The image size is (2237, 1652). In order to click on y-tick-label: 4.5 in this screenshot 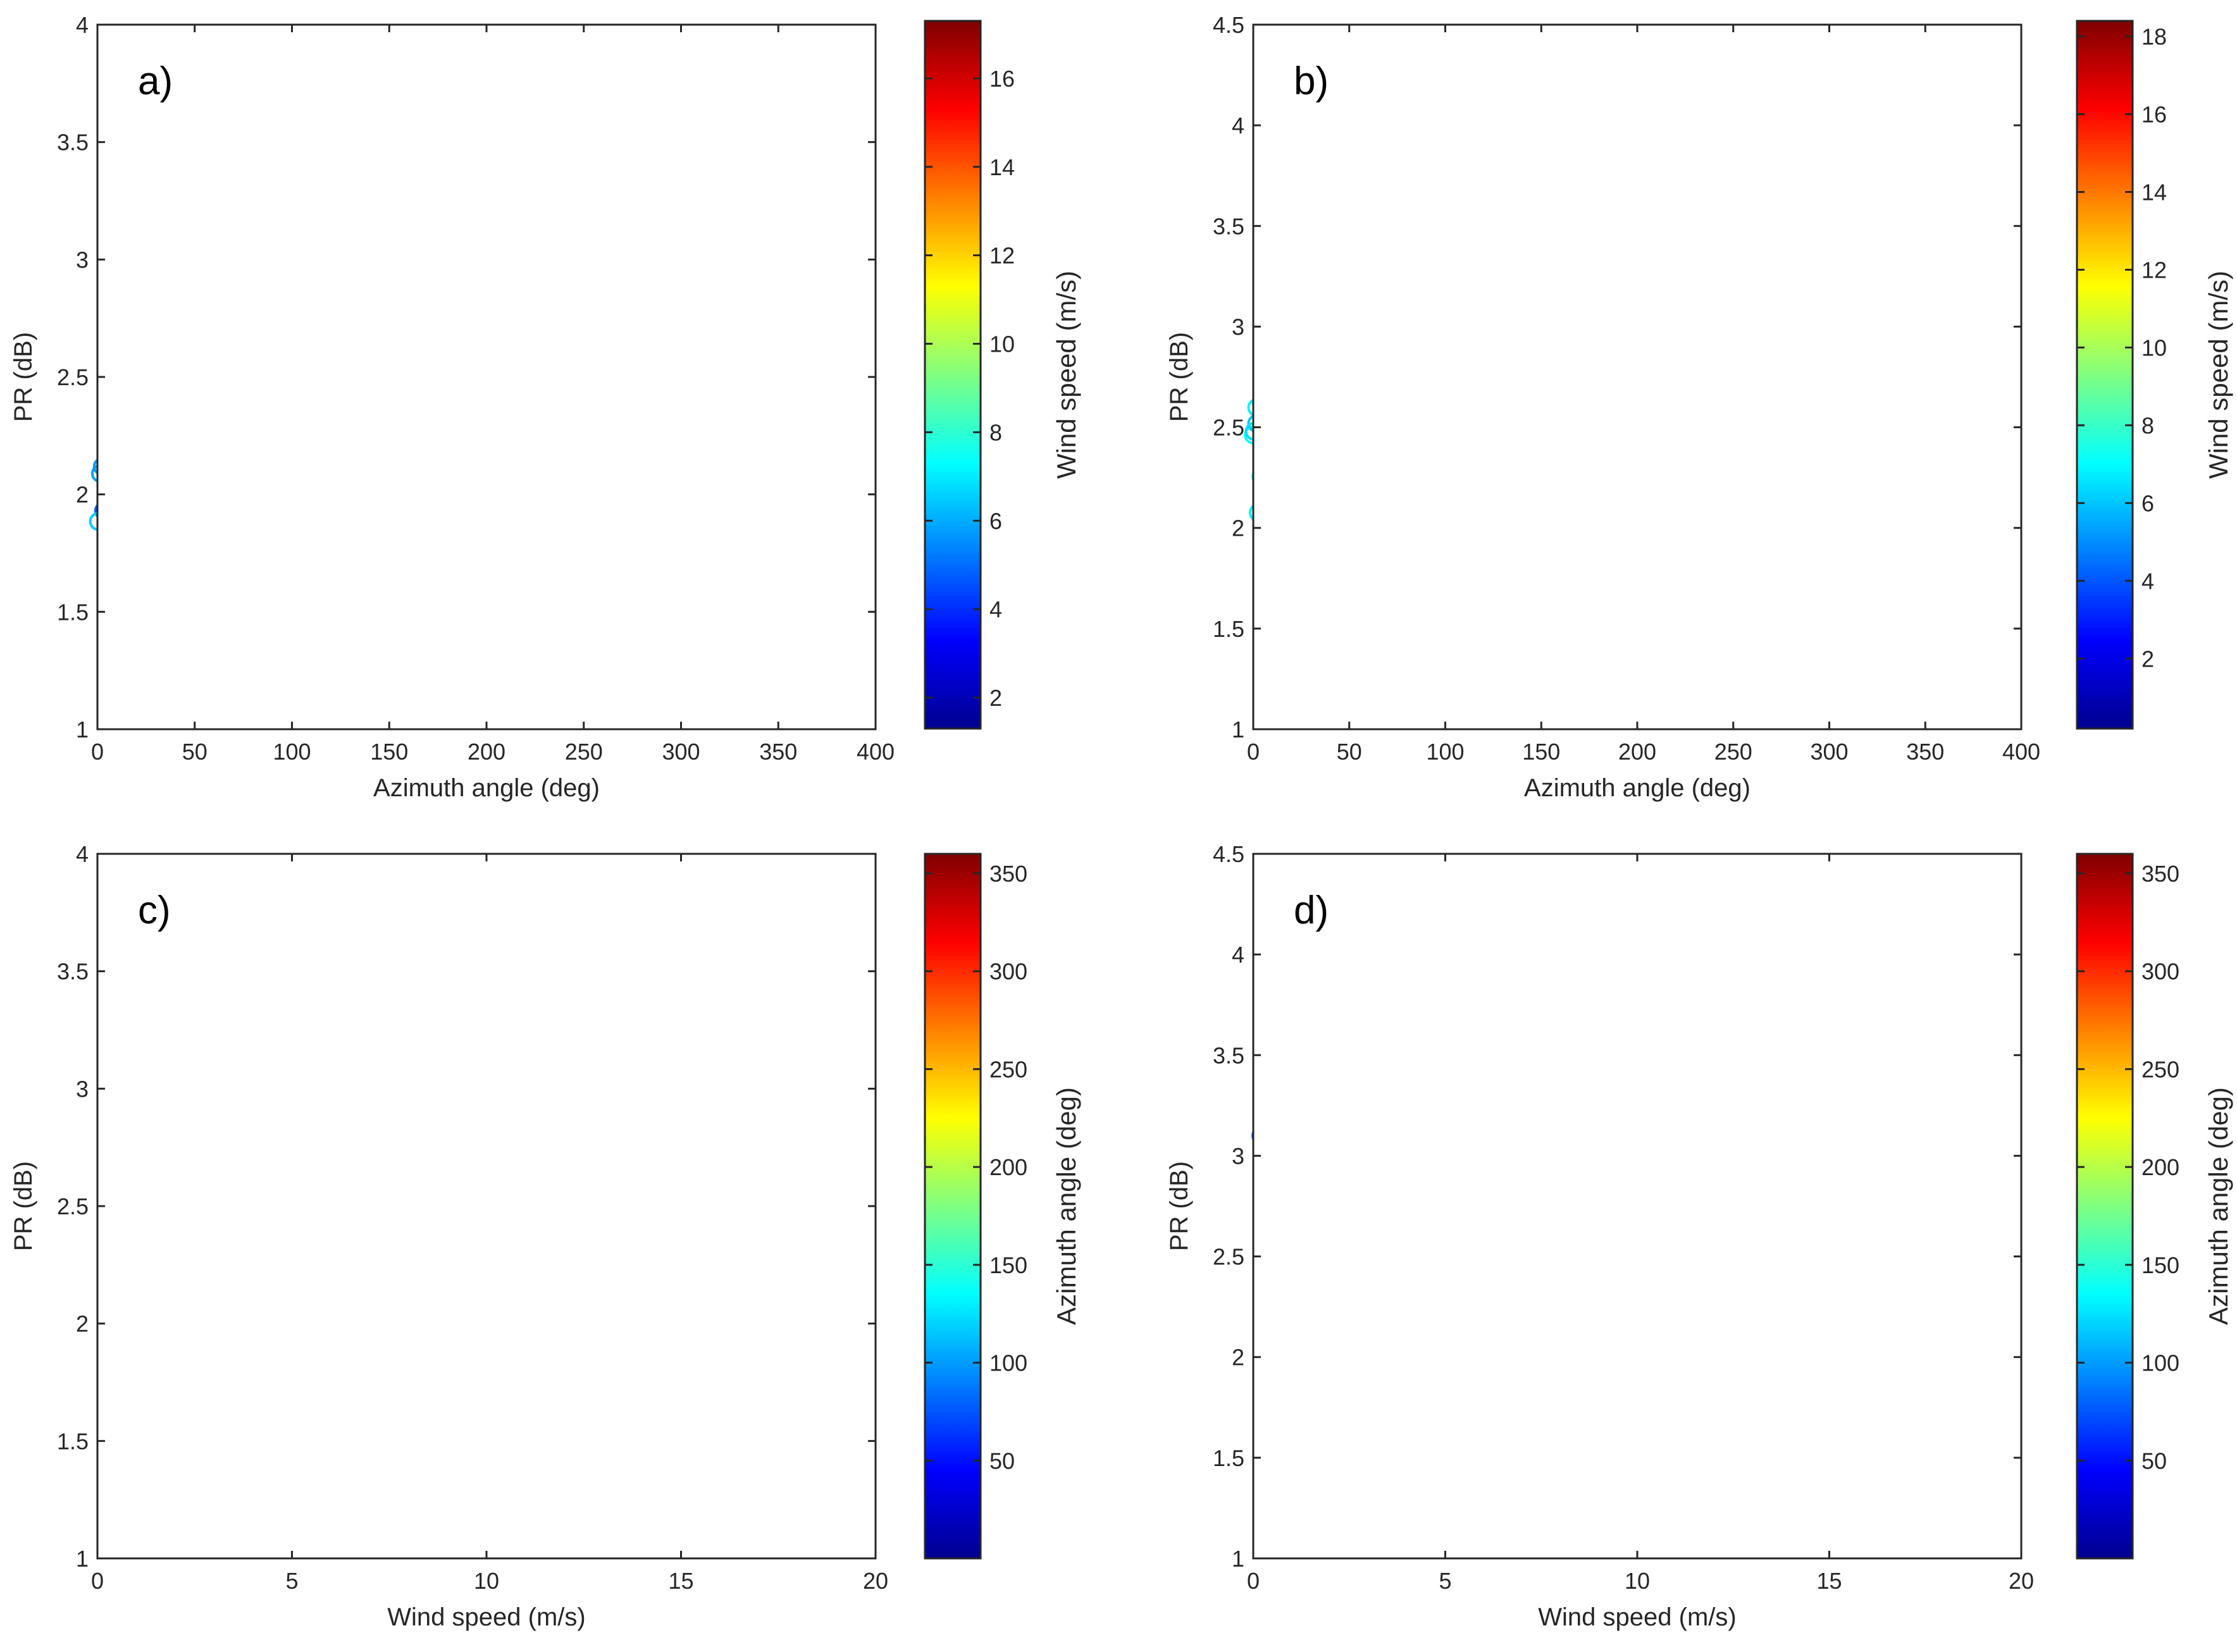, I will do `click(1228, 854)`.